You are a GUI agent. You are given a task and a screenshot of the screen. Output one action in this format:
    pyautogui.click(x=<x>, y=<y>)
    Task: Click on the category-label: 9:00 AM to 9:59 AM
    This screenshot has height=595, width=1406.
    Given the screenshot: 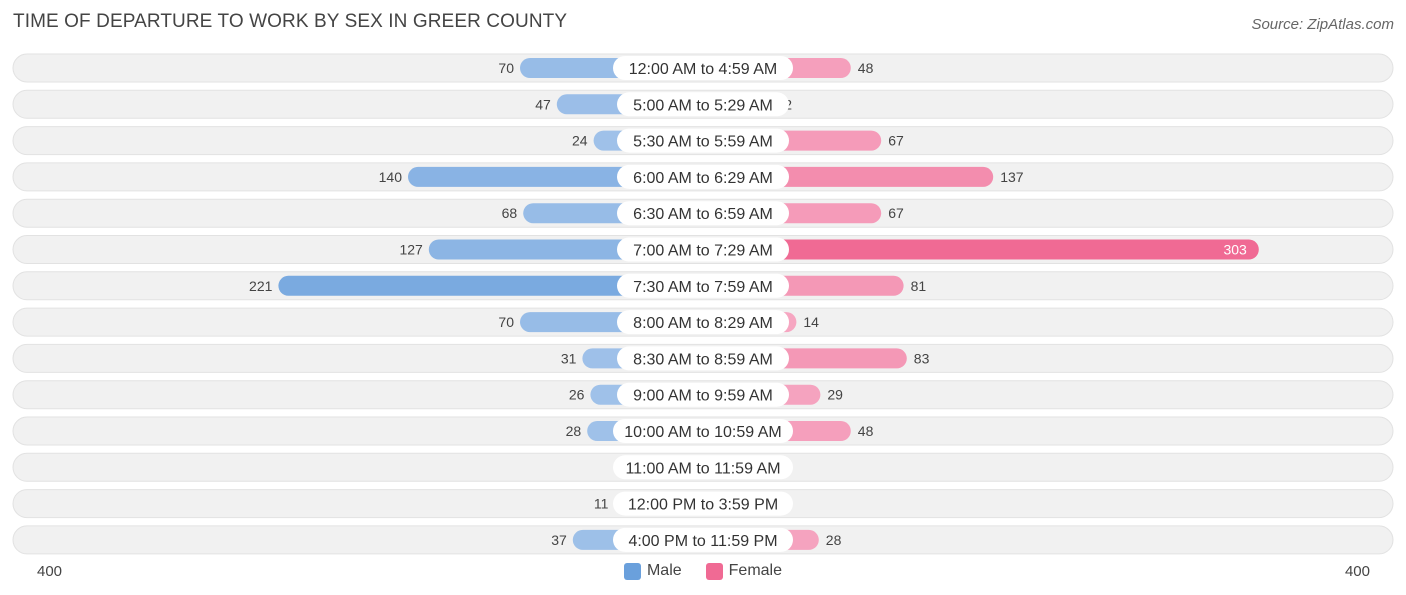 What is the action you would take?
    pyautogui.click(x=703, y=396)
    